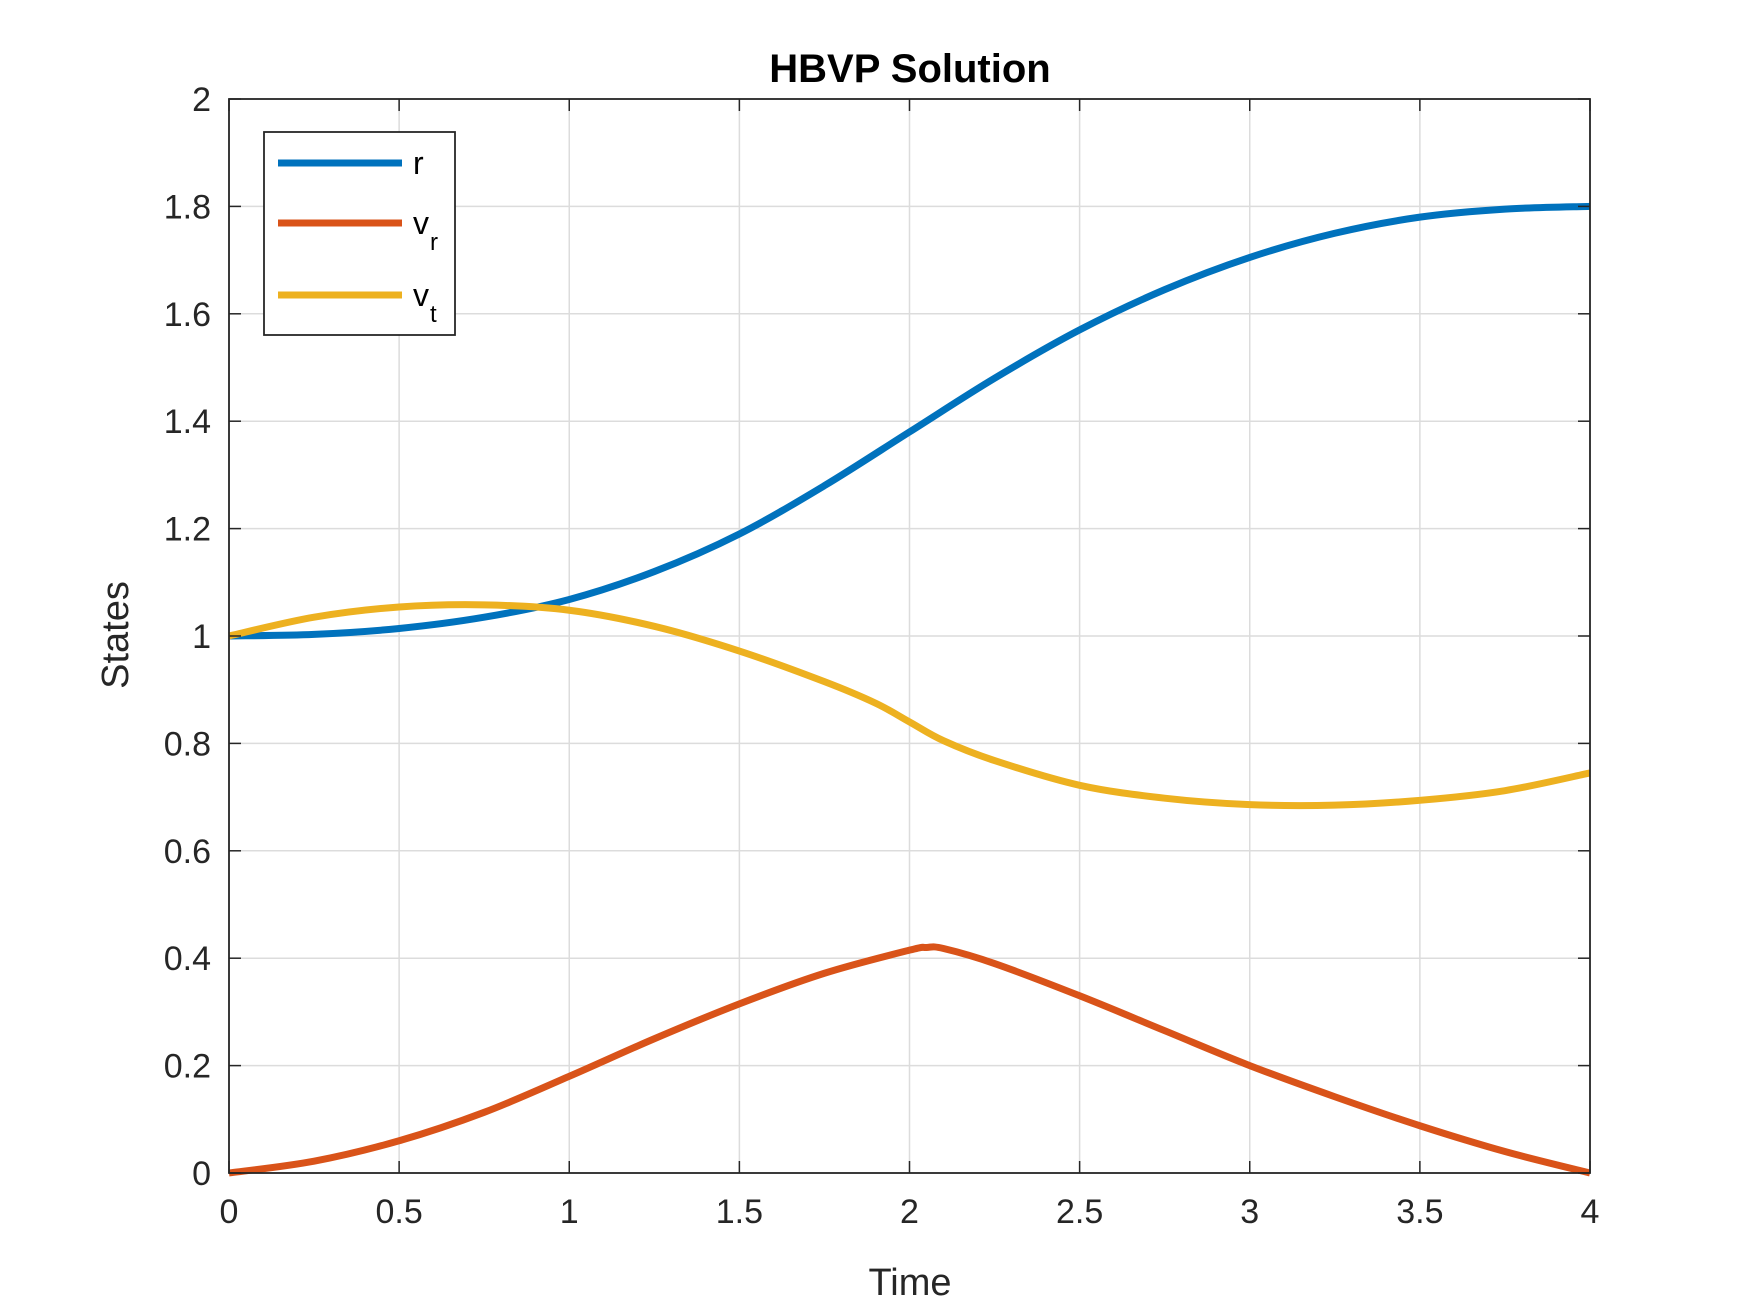 Image resolution: width=1750 pixels, height=1313 pixels. I want to click on x-tick-label: 1.5, so click(739, 1212).